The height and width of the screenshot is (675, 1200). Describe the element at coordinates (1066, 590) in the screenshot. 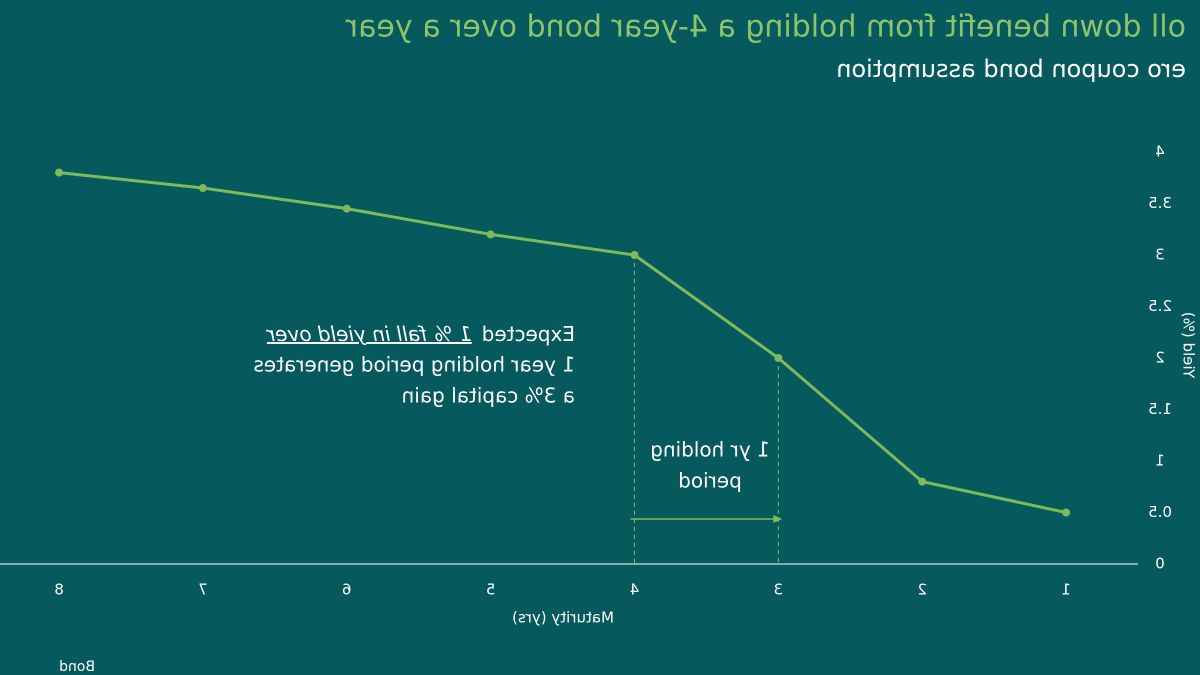

I see `x-tick-label: 1` at that location.